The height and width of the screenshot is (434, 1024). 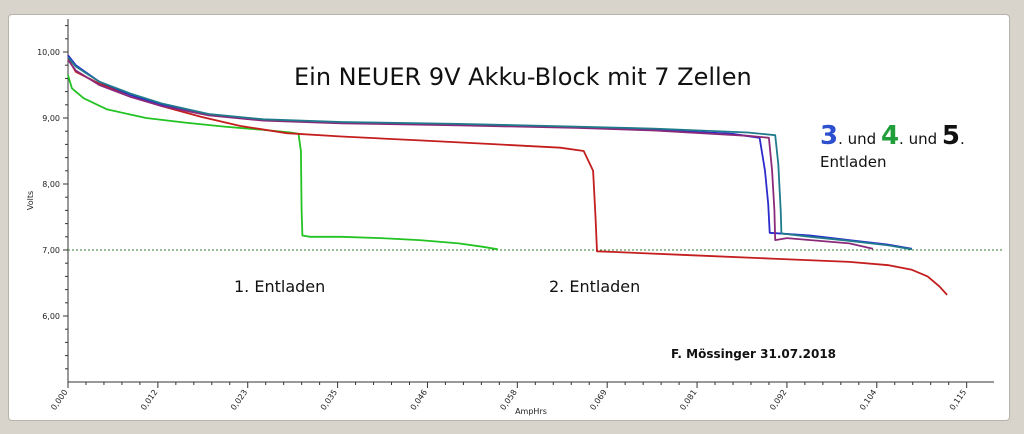 I want to click on y-tick-label: 6,00, so click(x=51, y=316).